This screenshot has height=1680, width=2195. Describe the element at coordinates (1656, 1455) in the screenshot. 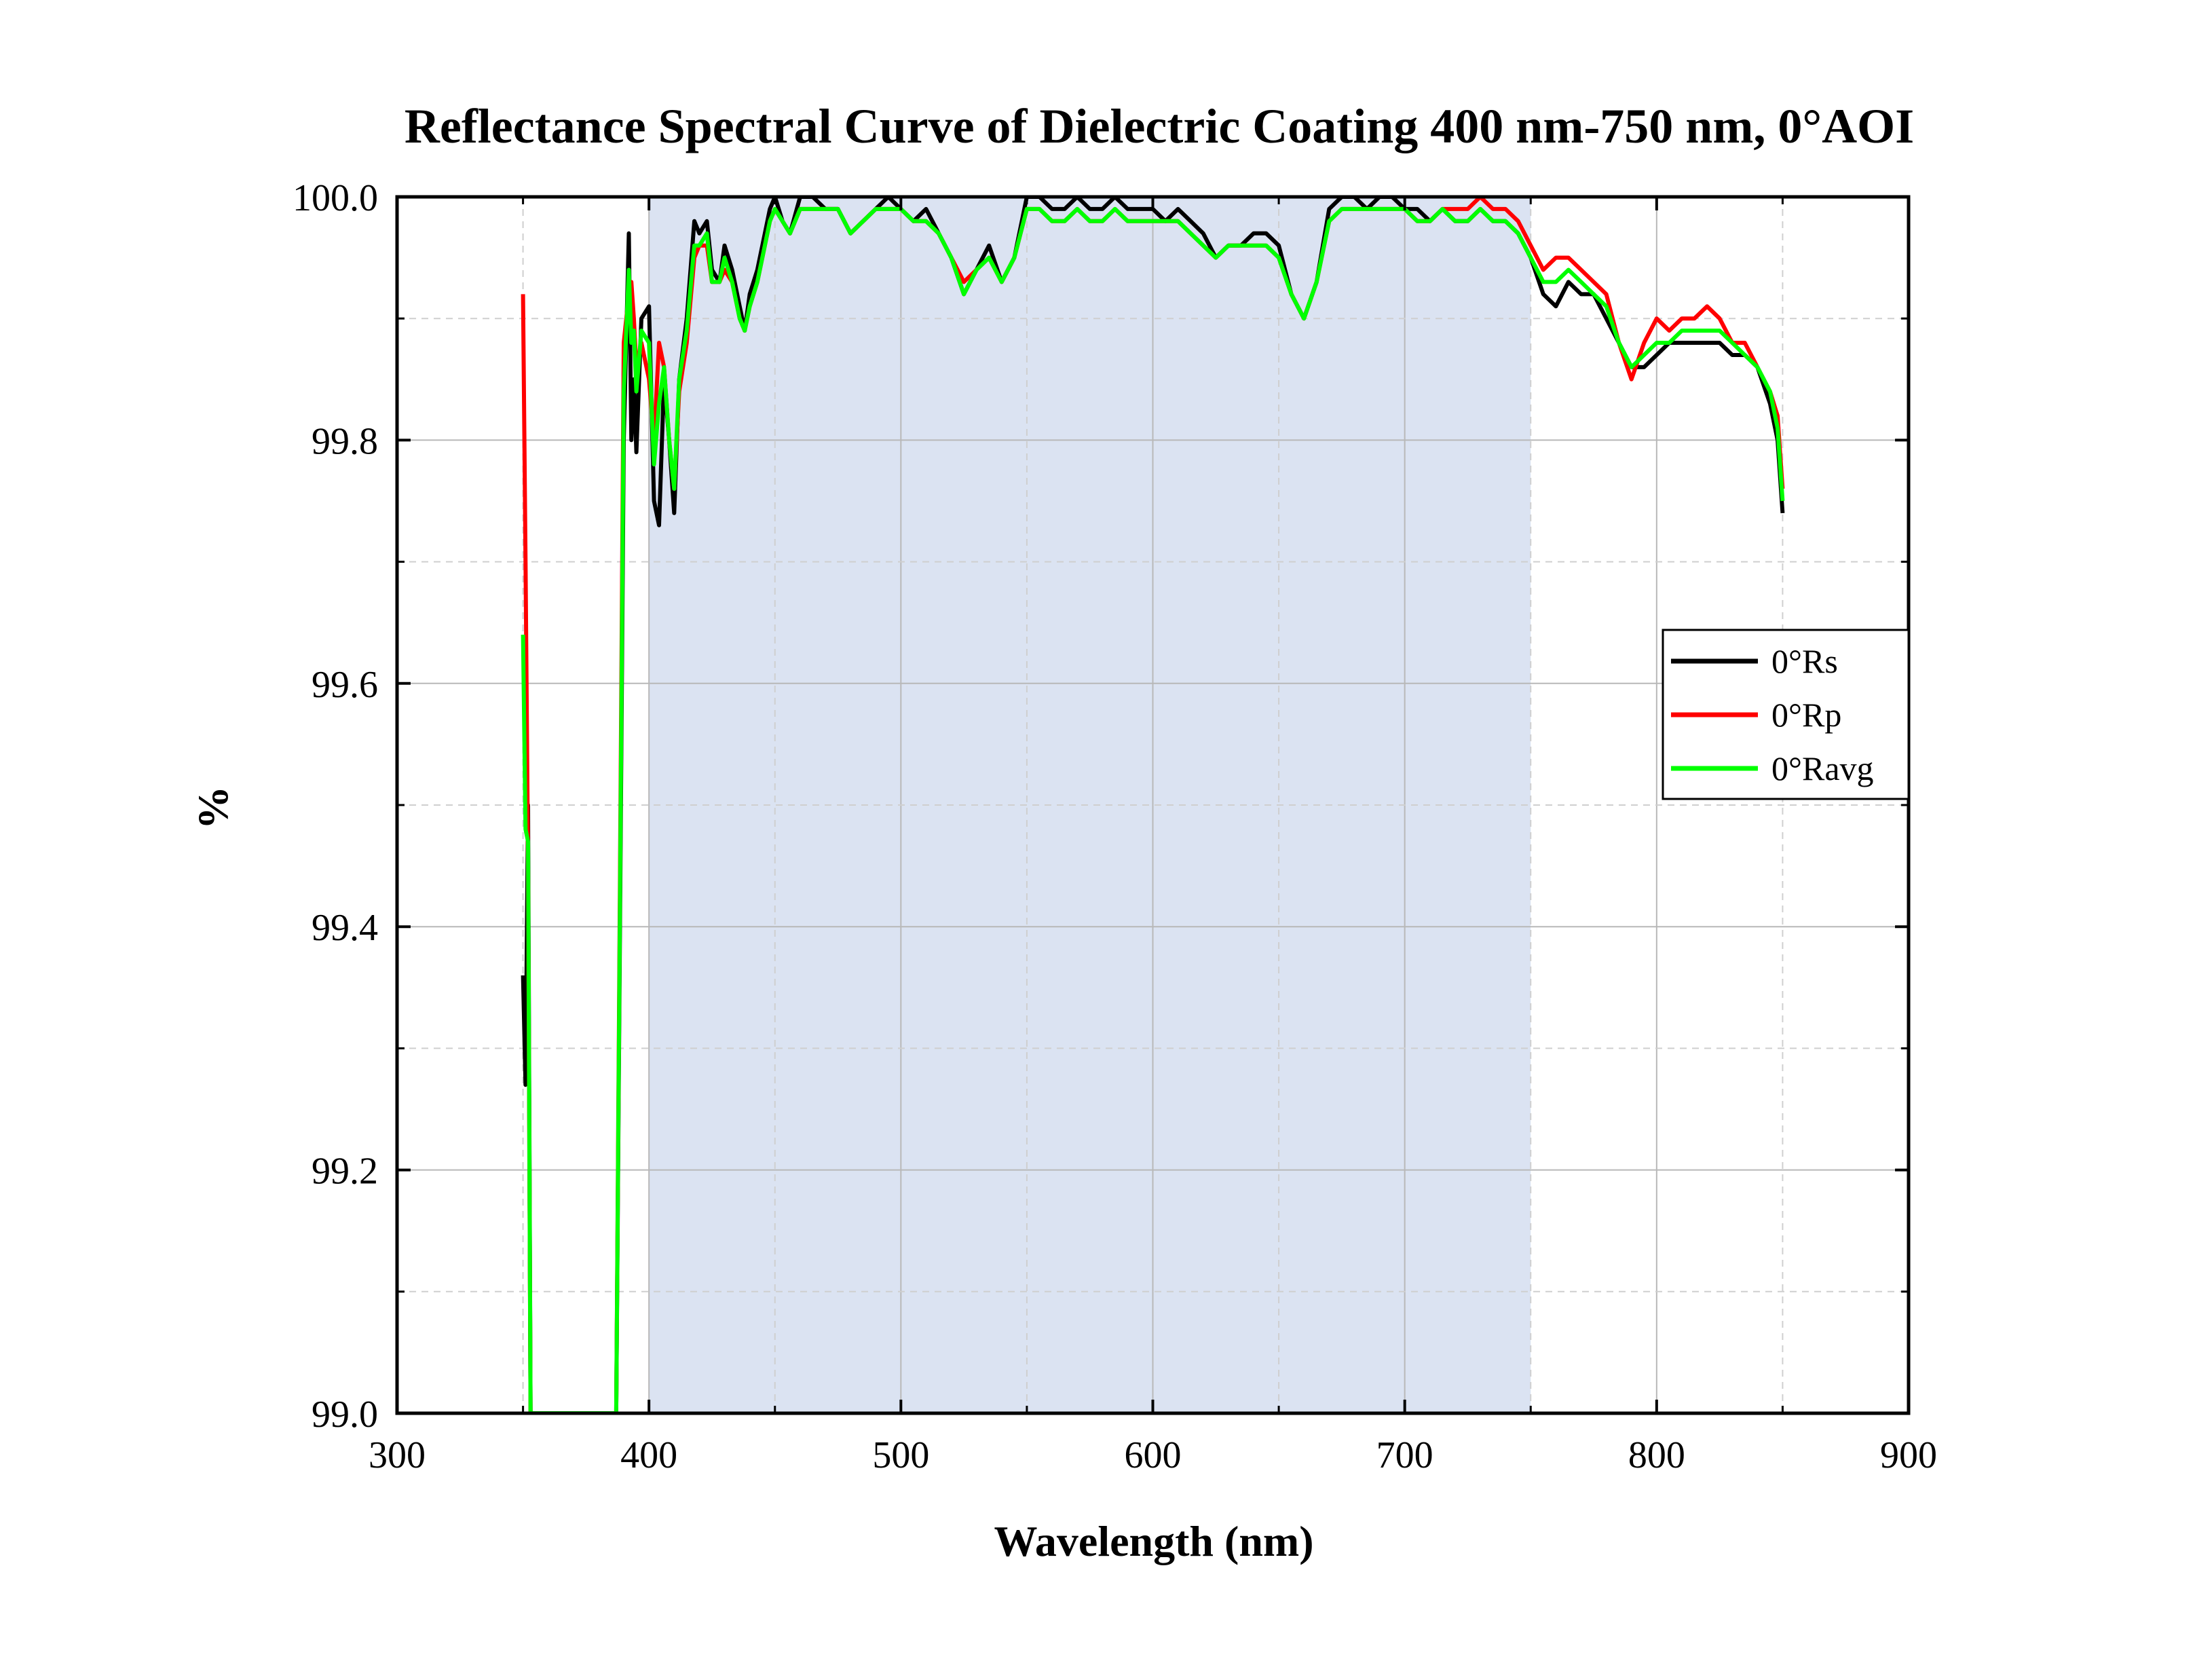

I see `x-tick-label: 800` at that location.